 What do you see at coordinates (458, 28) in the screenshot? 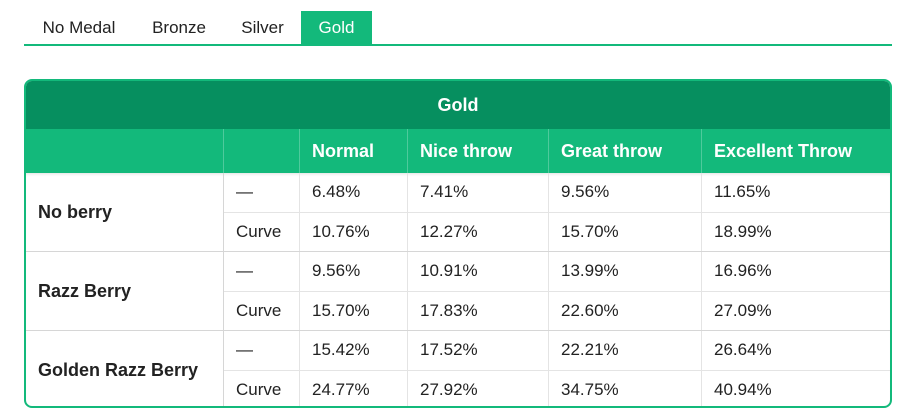
I see `medal-tabs: No Medal Bronze Silver Gold` at bounding box center [458, 28].